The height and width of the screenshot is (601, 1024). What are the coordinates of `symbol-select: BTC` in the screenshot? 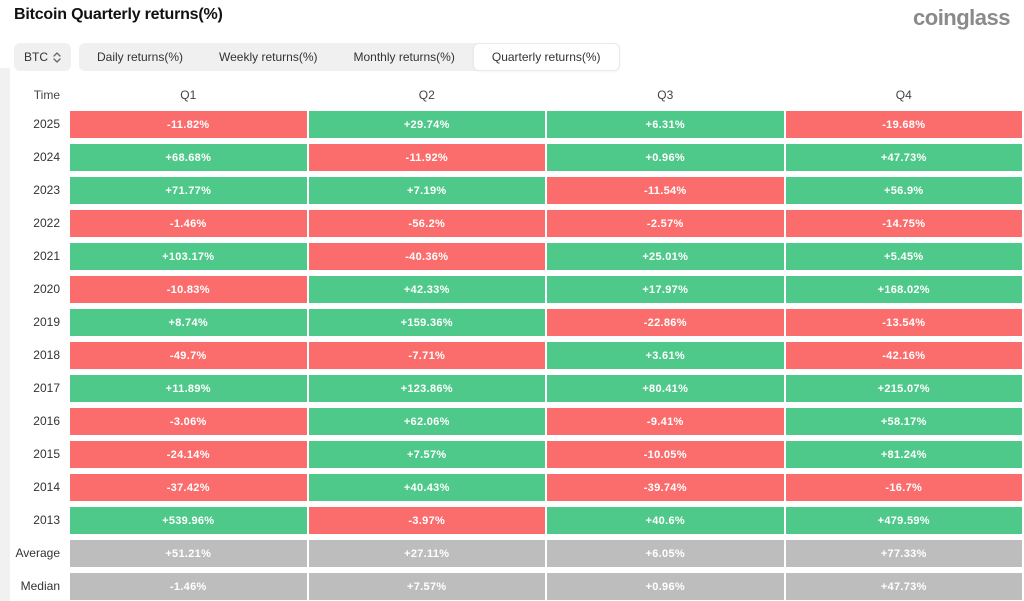 It's located at (42, 57).